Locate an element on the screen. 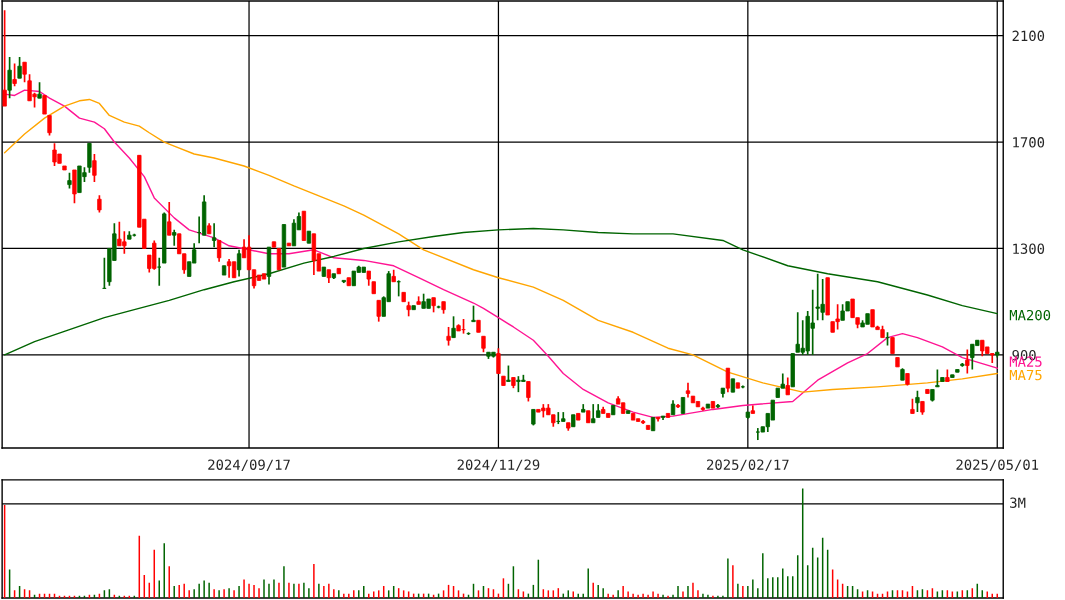 The image size is (1065, 600). x-tick-label: 2025/02/17 is located at coordinates (748, 465).